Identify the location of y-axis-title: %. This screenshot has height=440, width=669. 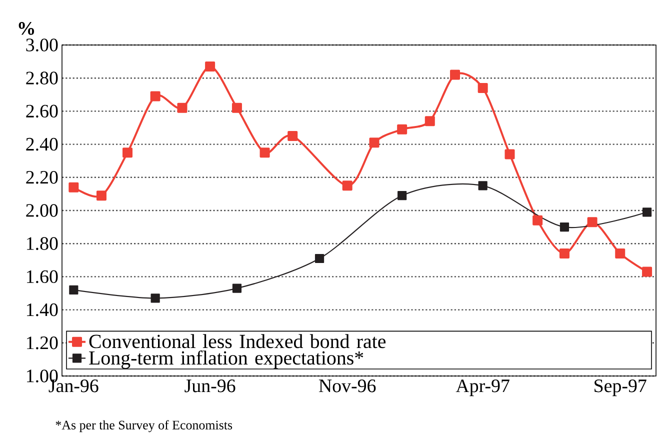
(26, 28).